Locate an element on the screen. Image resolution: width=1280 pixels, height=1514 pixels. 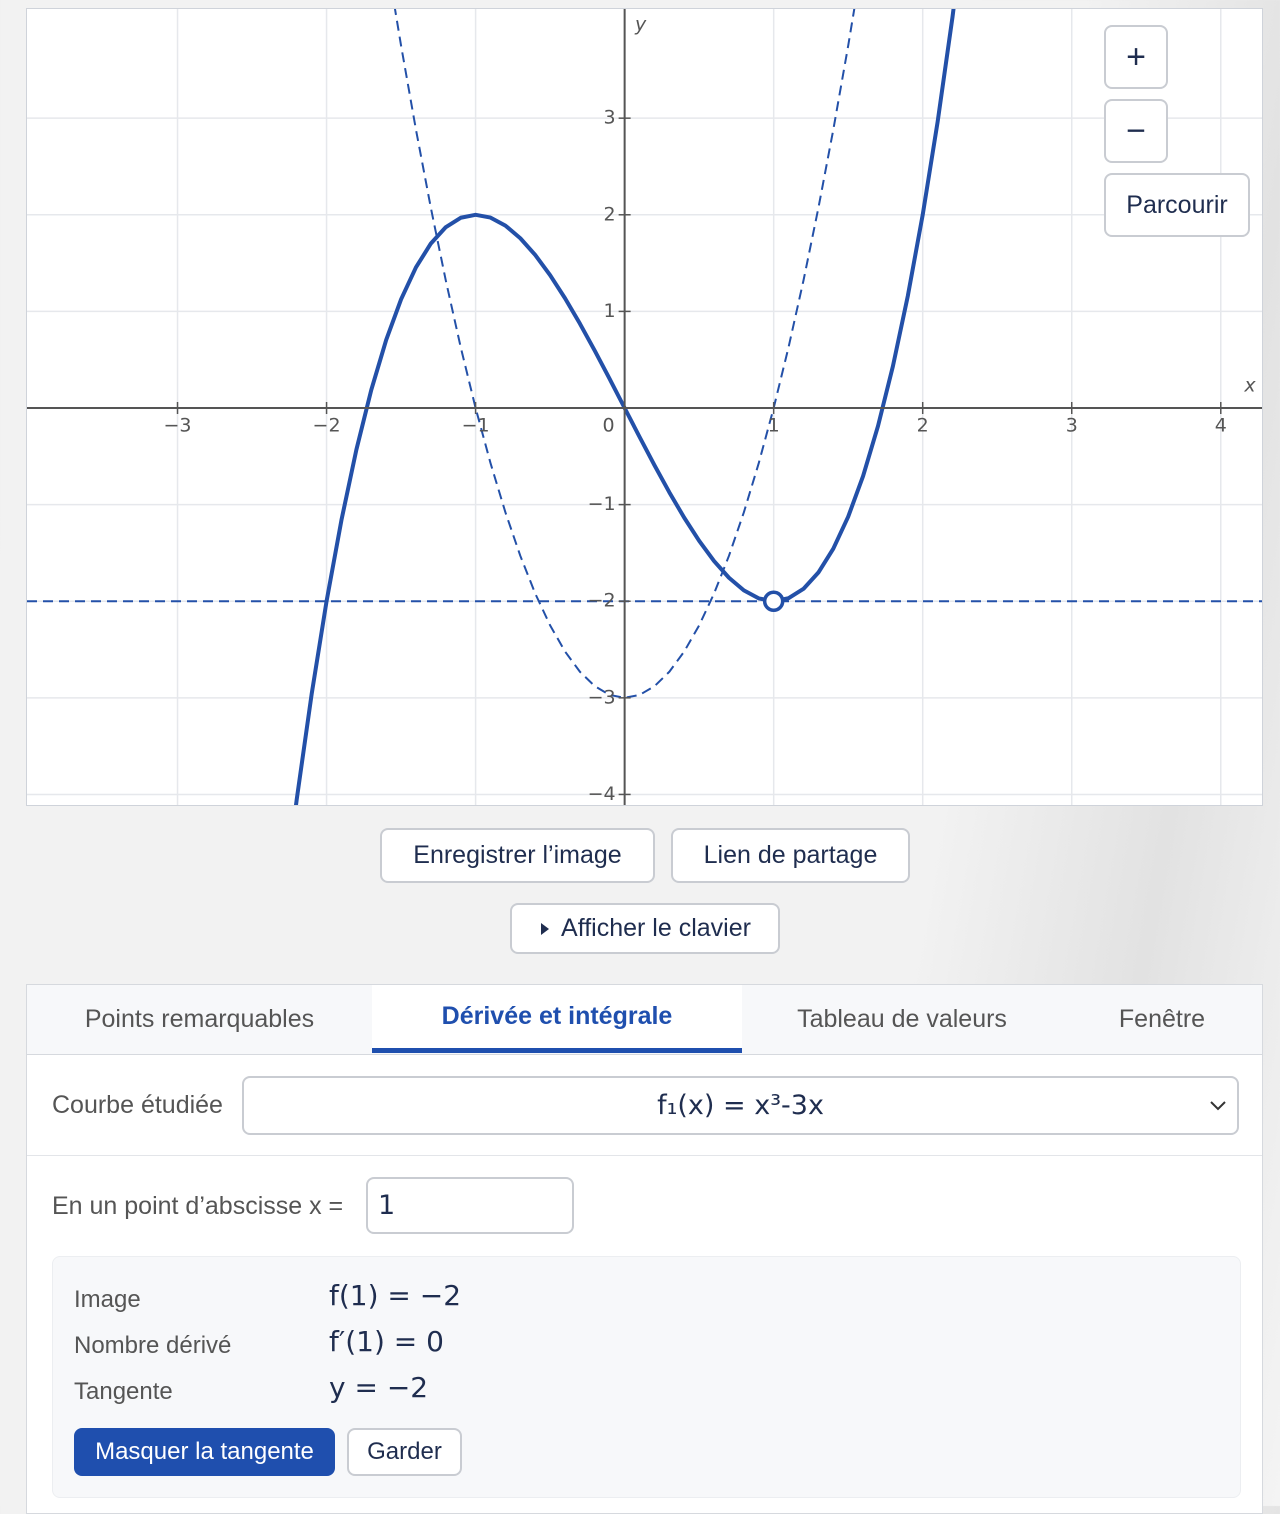
button-label: Afficher le clavier is located at coordinates (656, 928).